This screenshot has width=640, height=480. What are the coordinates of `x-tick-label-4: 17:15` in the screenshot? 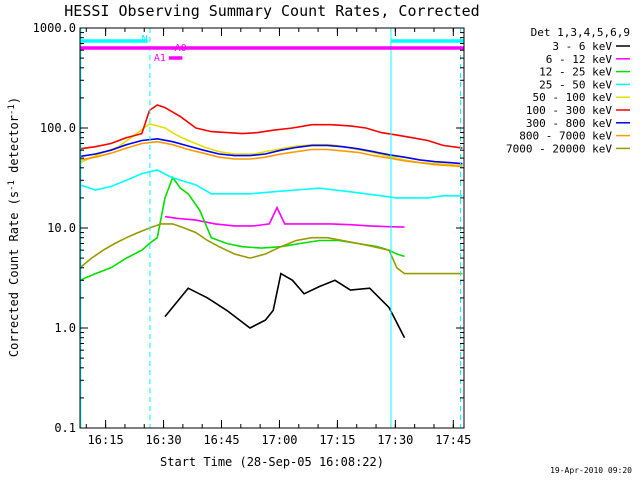 It's located at (337, 440).